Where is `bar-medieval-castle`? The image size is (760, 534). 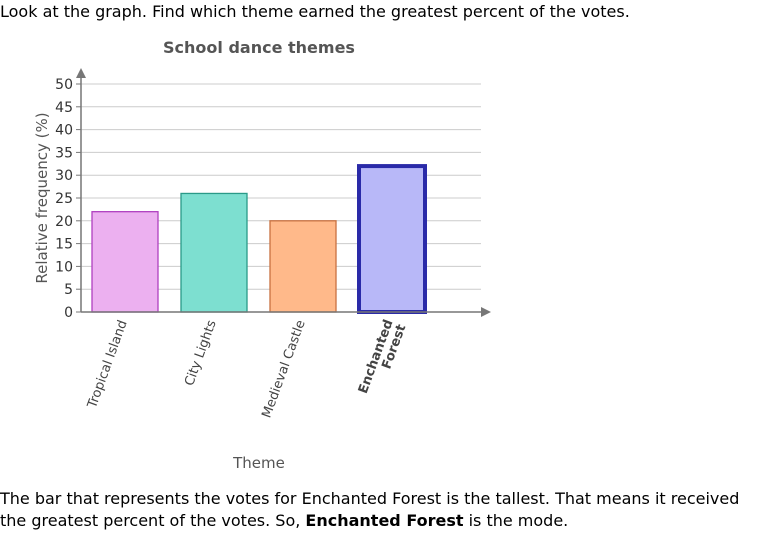 bar-medieval-castle is located at coordinates (303, 266).